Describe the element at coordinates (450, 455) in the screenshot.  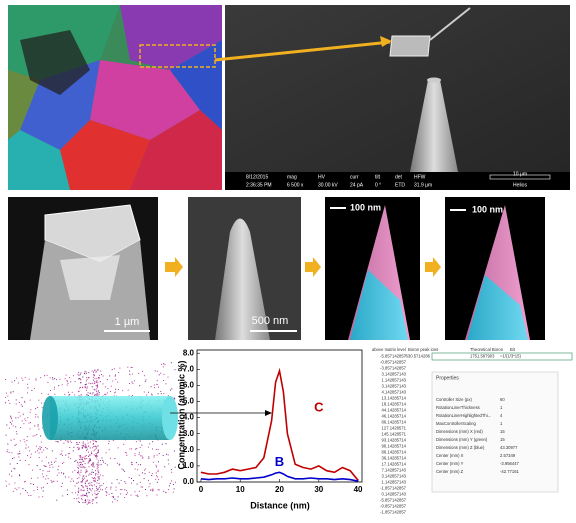
I see `property-name: Center (mm) X` at that location.